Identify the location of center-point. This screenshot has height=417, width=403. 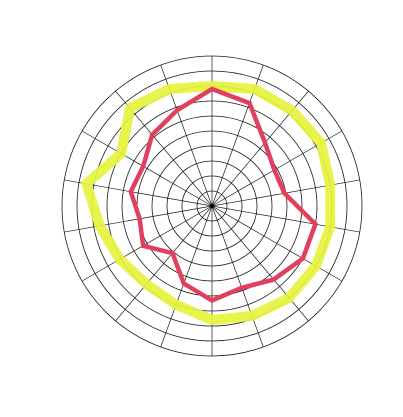
(212, 206).